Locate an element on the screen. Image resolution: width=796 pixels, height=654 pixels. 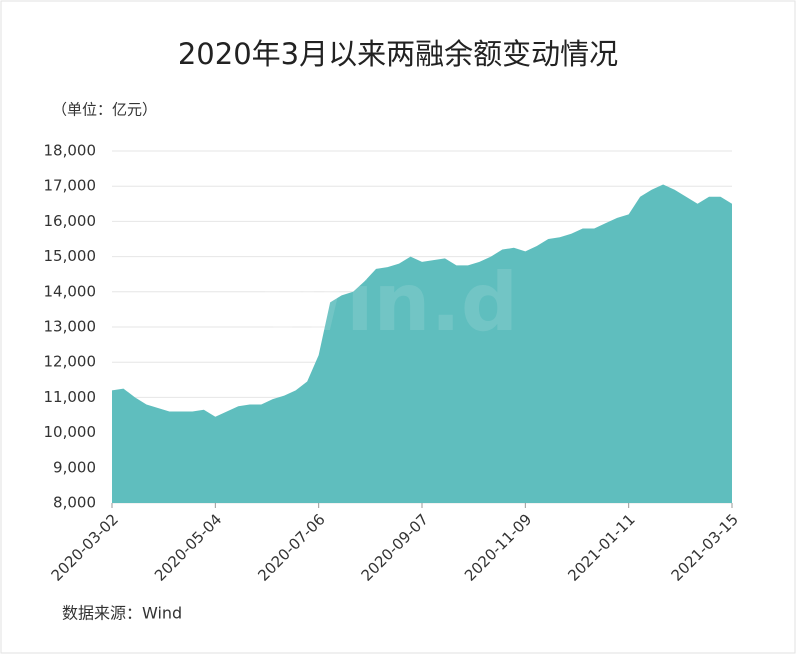
unit-label: （单位：亿元） is located at coordinates (104, 110).